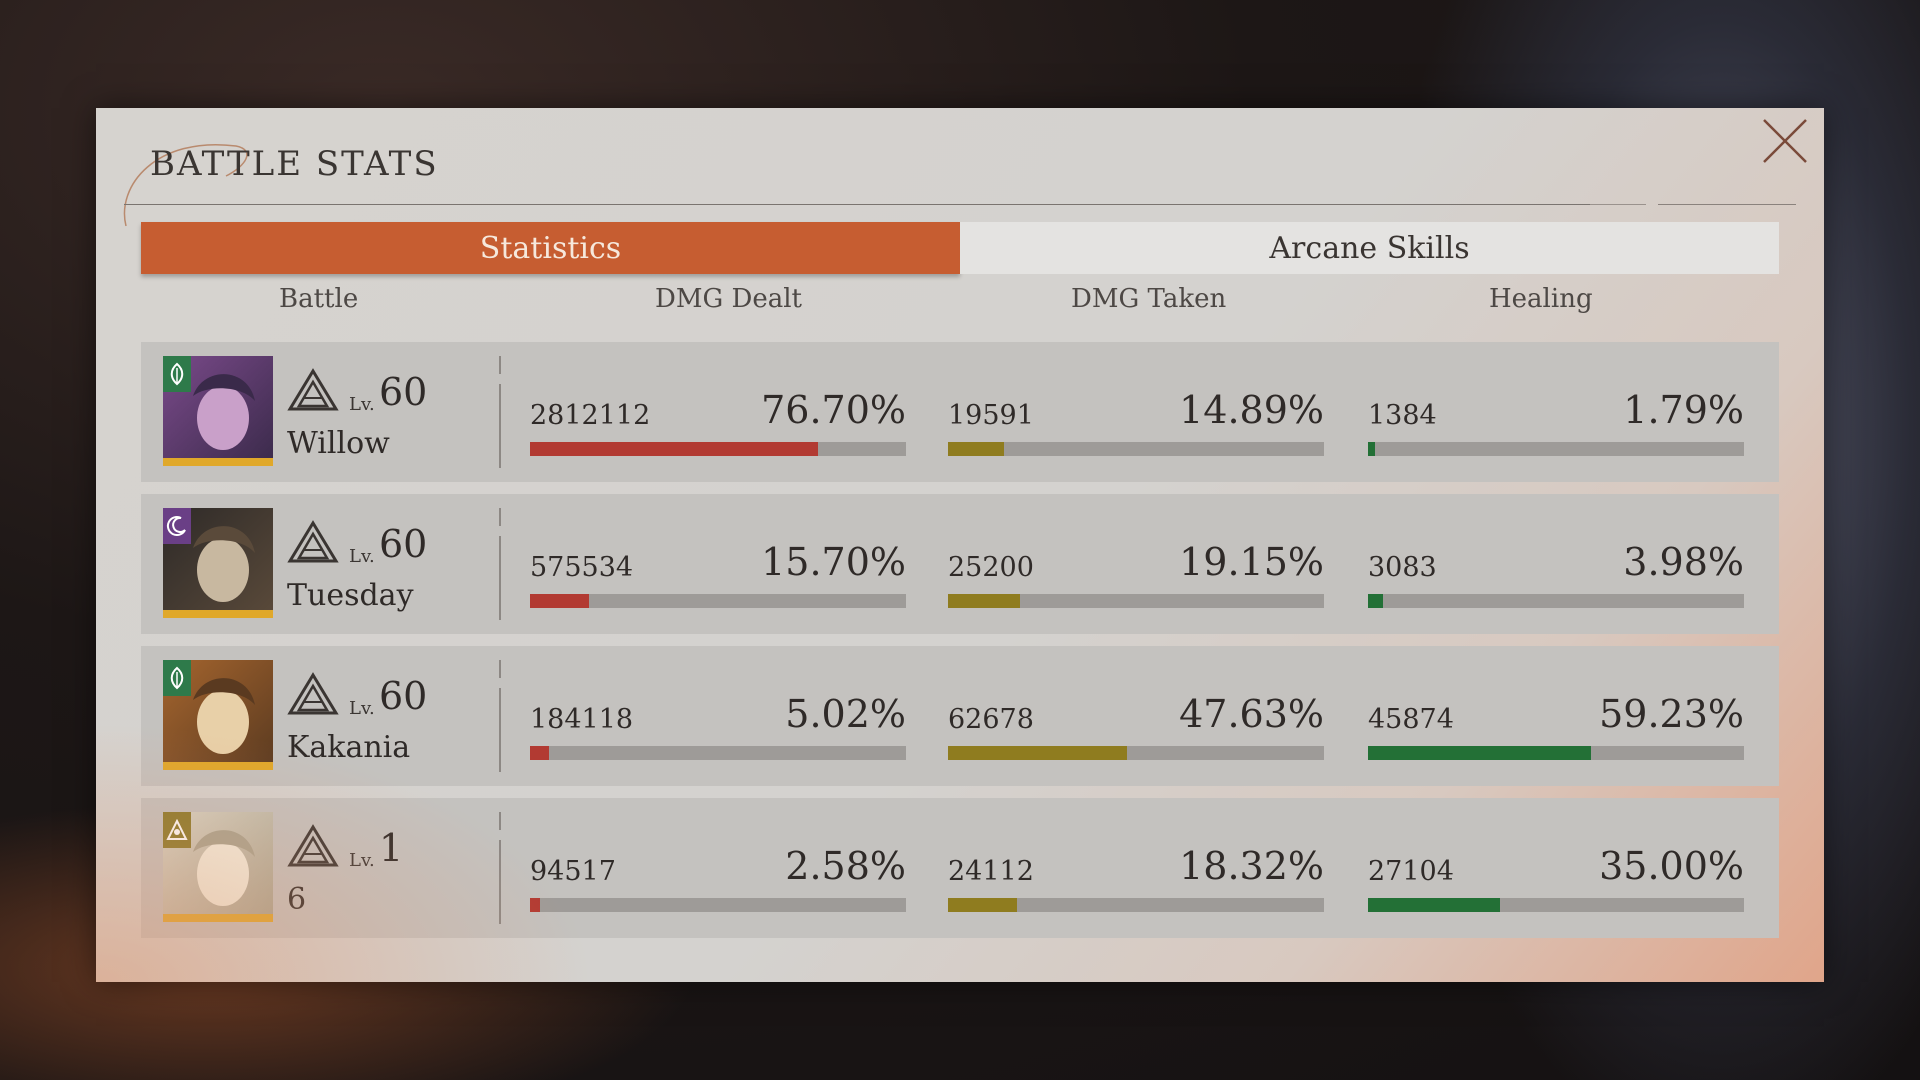 This screenshot has width=1920, height=1080. Describe the element at coordinates (1149, 299) in the screenshot. I see `header-dmg-taken: DMG Taken` at that location.